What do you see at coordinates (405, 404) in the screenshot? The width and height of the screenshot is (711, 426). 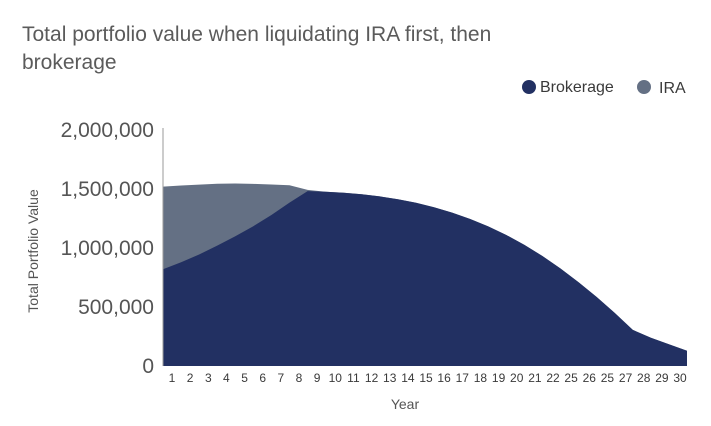 I see `x-axis-label: Year` at bounding box center [405, 404].